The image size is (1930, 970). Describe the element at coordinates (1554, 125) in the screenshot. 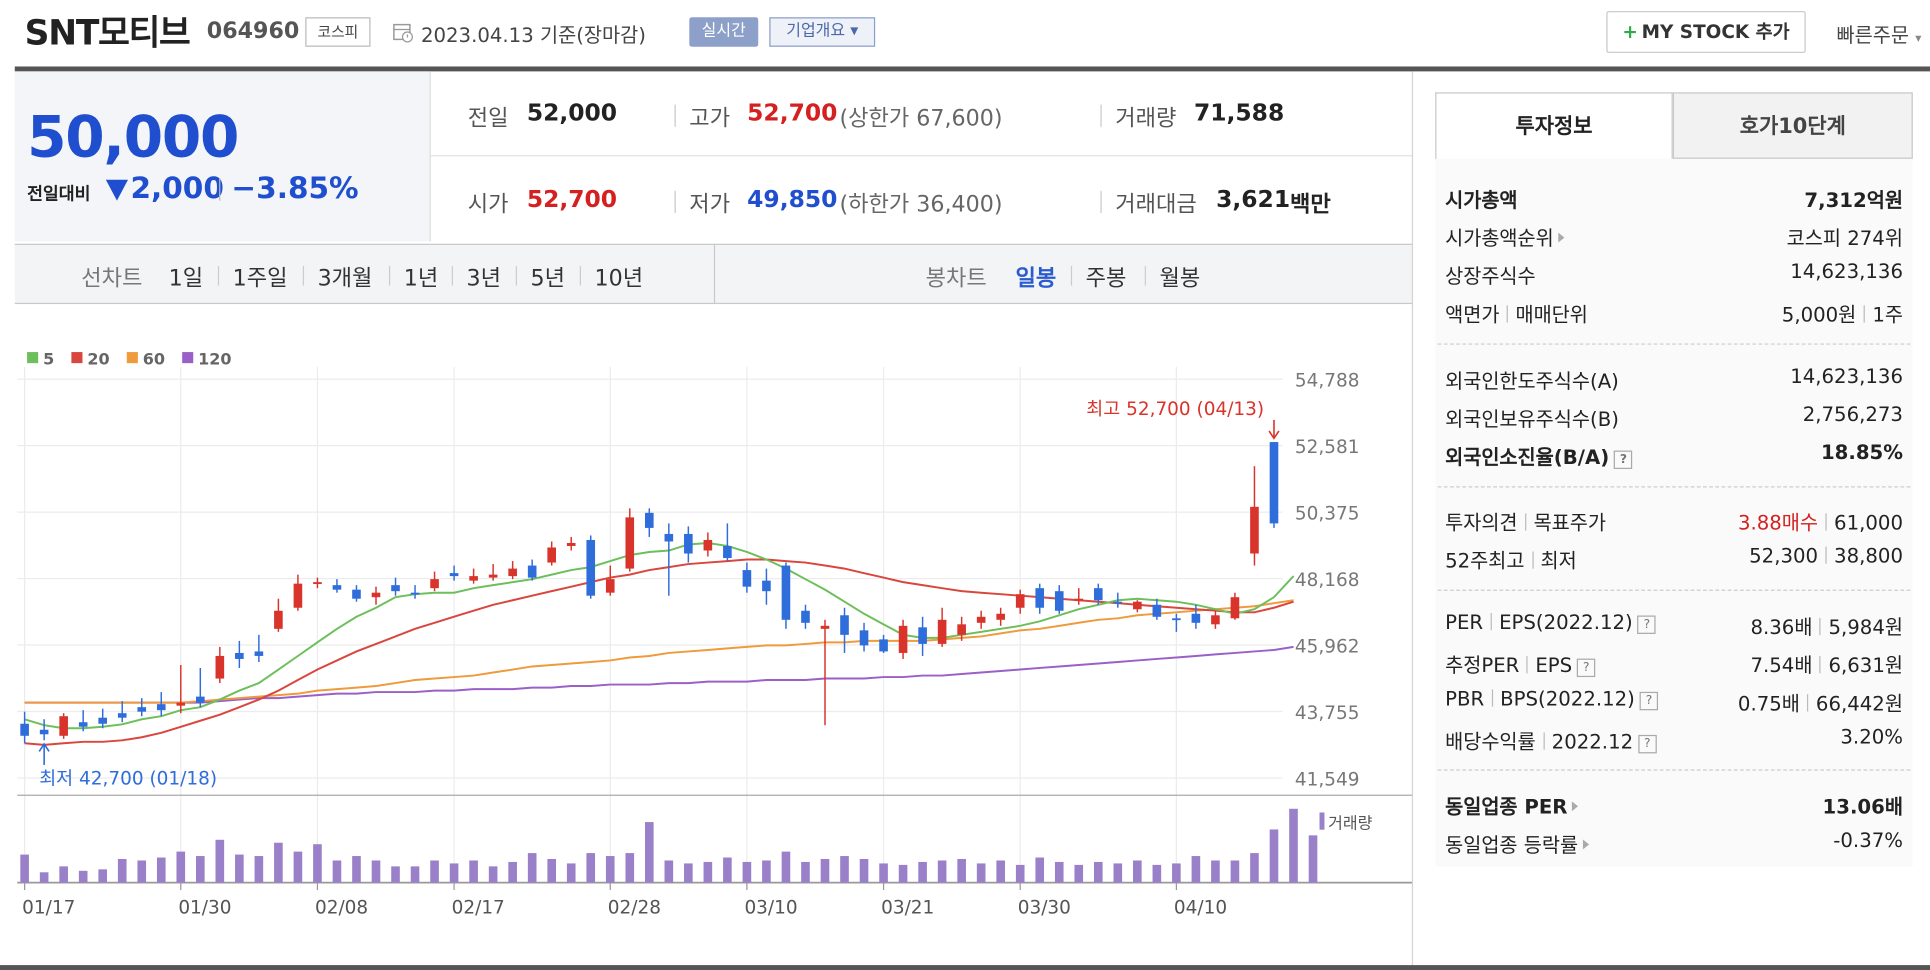

I see `tab-invest-info: 투자정보` at that location.